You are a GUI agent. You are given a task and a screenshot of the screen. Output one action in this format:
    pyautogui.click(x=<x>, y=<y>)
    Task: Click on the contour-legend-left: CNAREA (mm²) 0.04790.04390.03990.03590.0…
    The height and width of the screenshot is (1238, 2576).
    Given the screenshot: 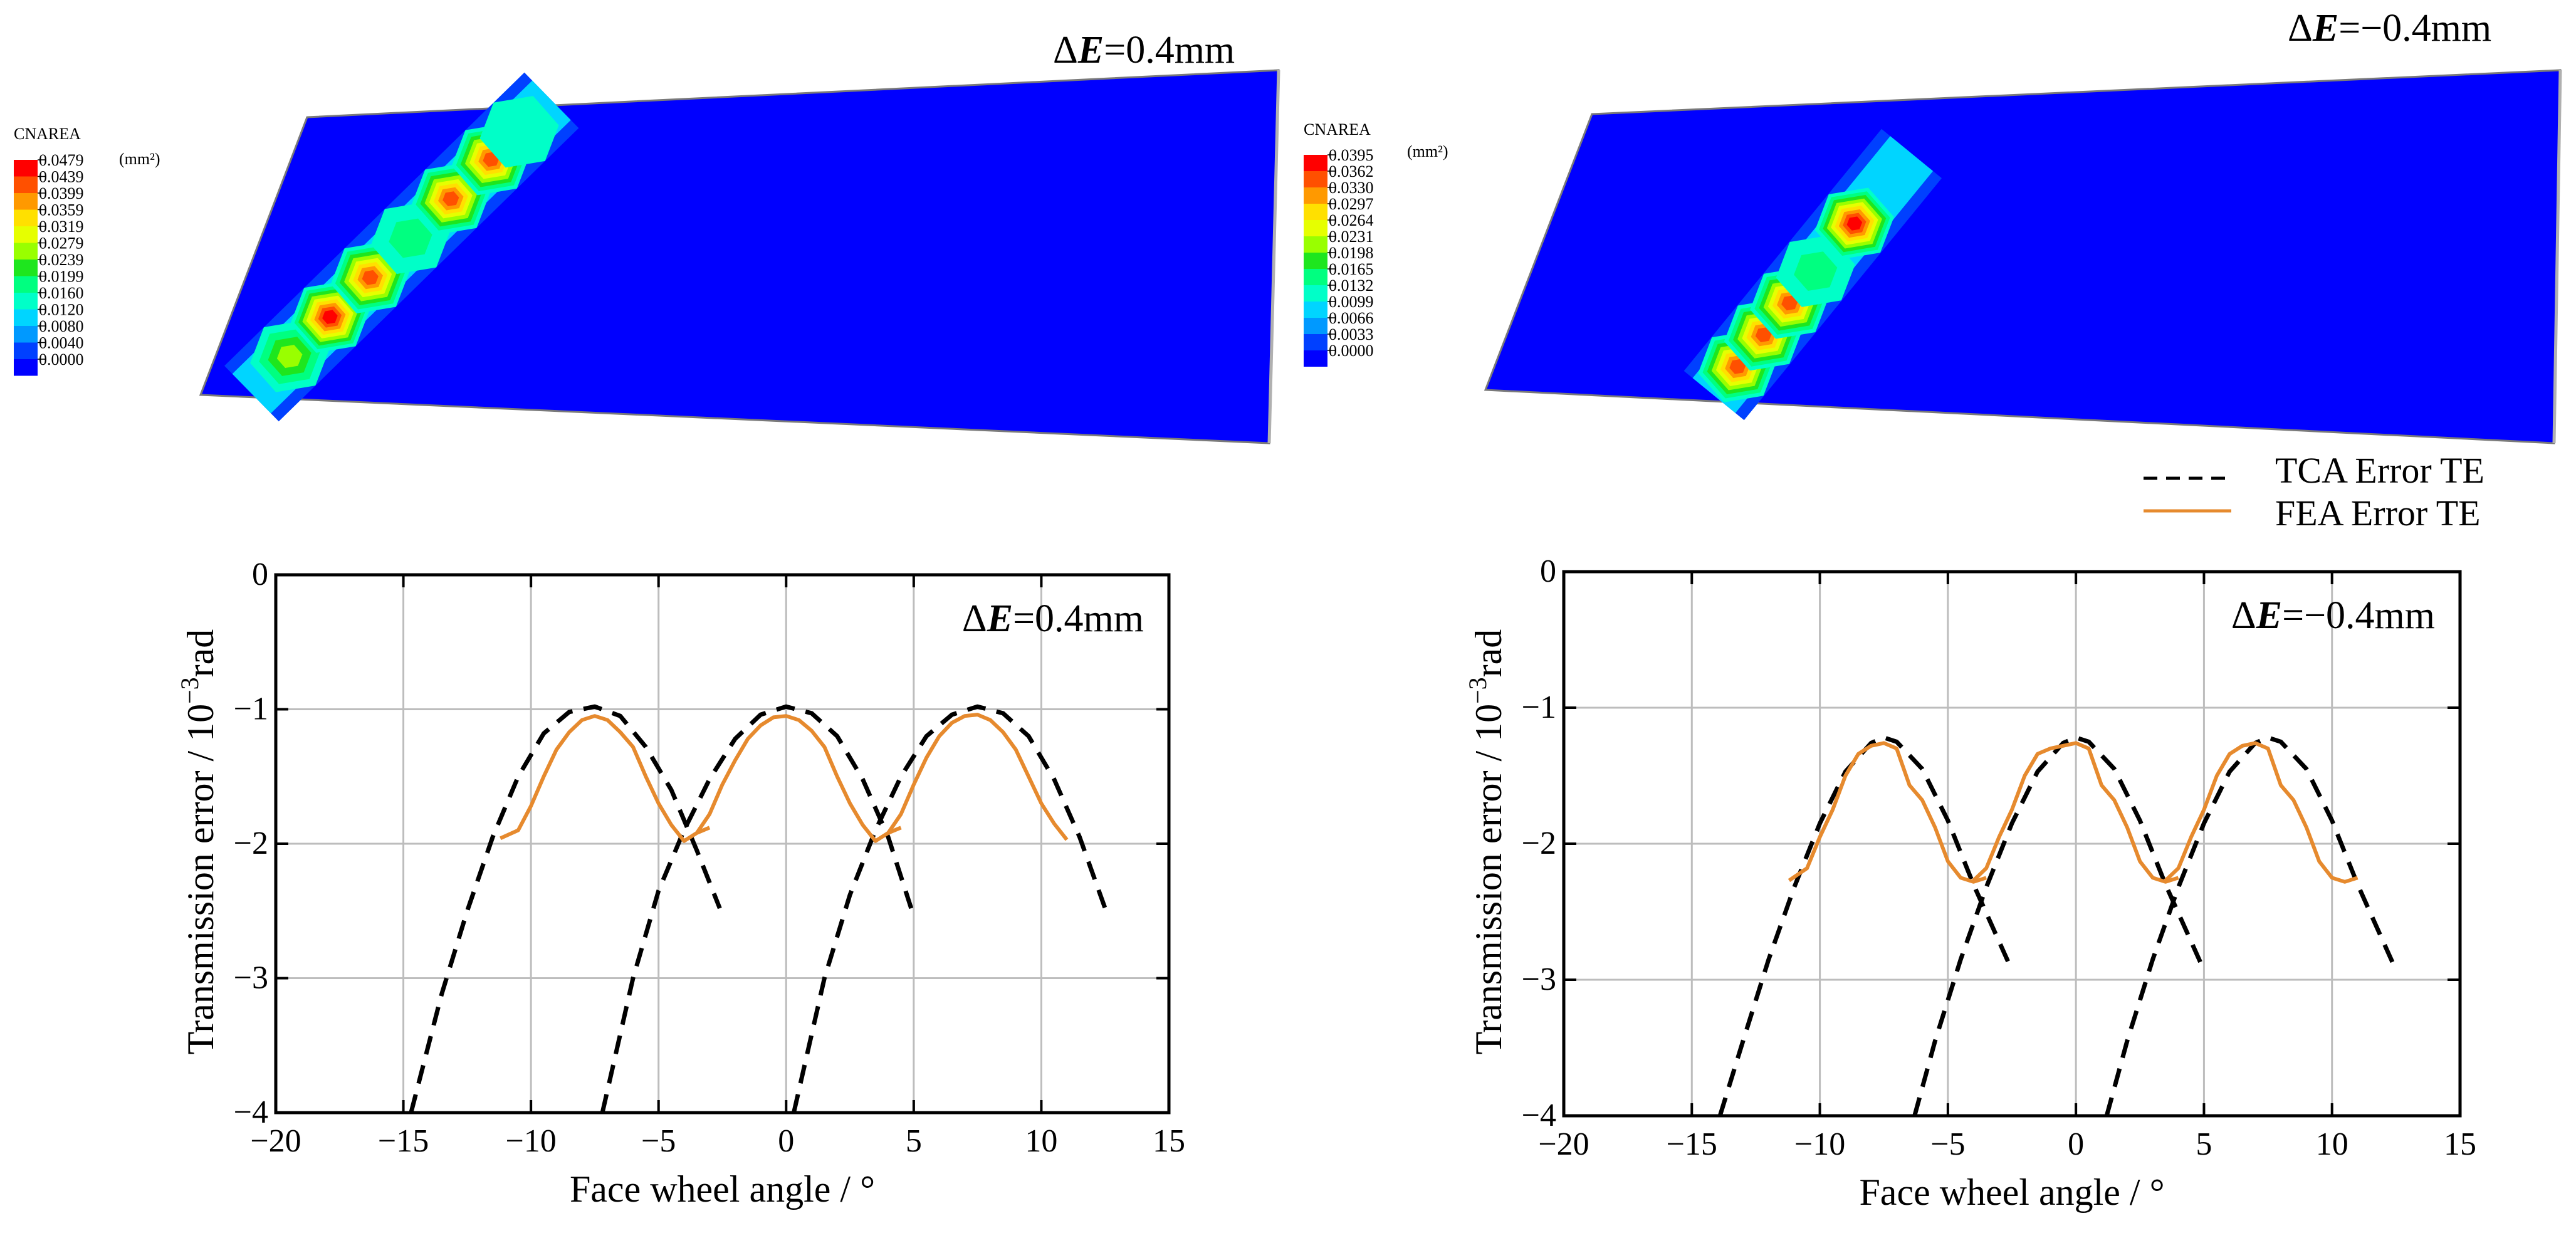 What is the action you would take?
    pyautogui.click(x=87, y=250)
    